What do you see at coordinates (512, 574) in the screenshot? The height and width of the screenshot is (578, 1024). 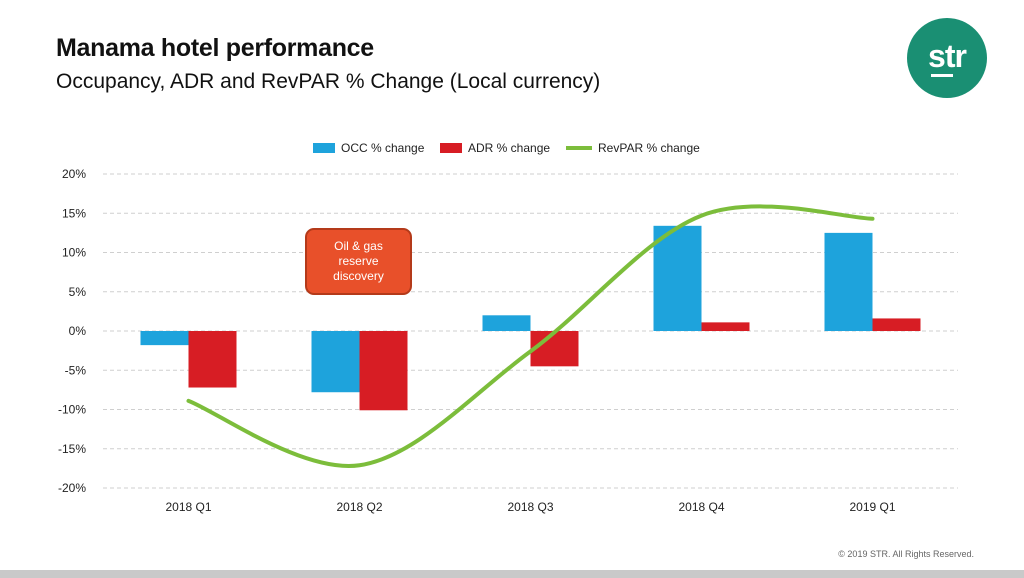 I see `bottom-edge` at bounding box center [512, 574].